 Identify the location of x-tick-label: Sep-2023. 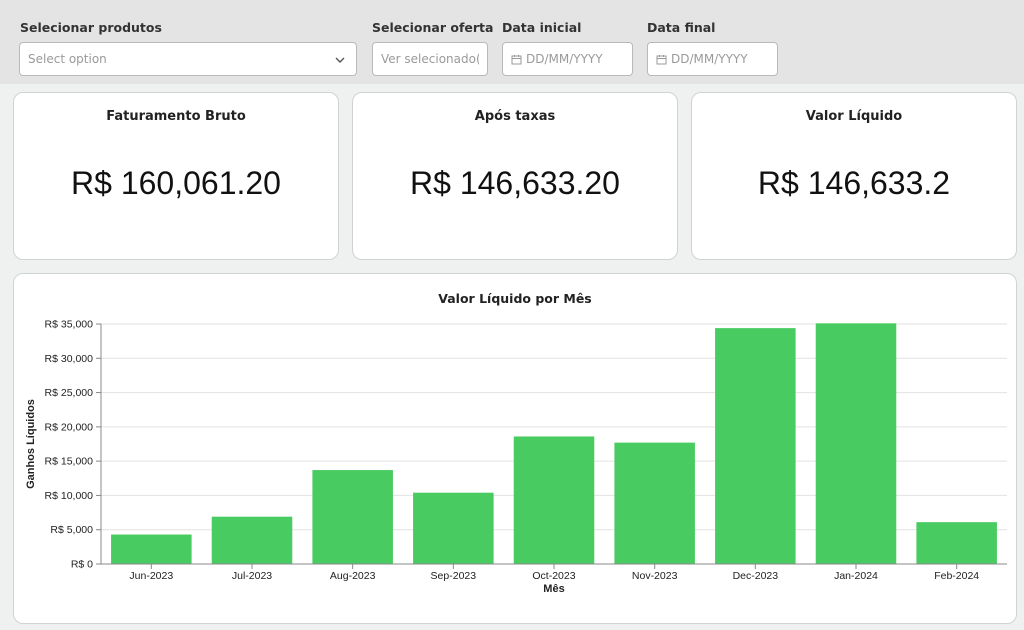
(454, 576).